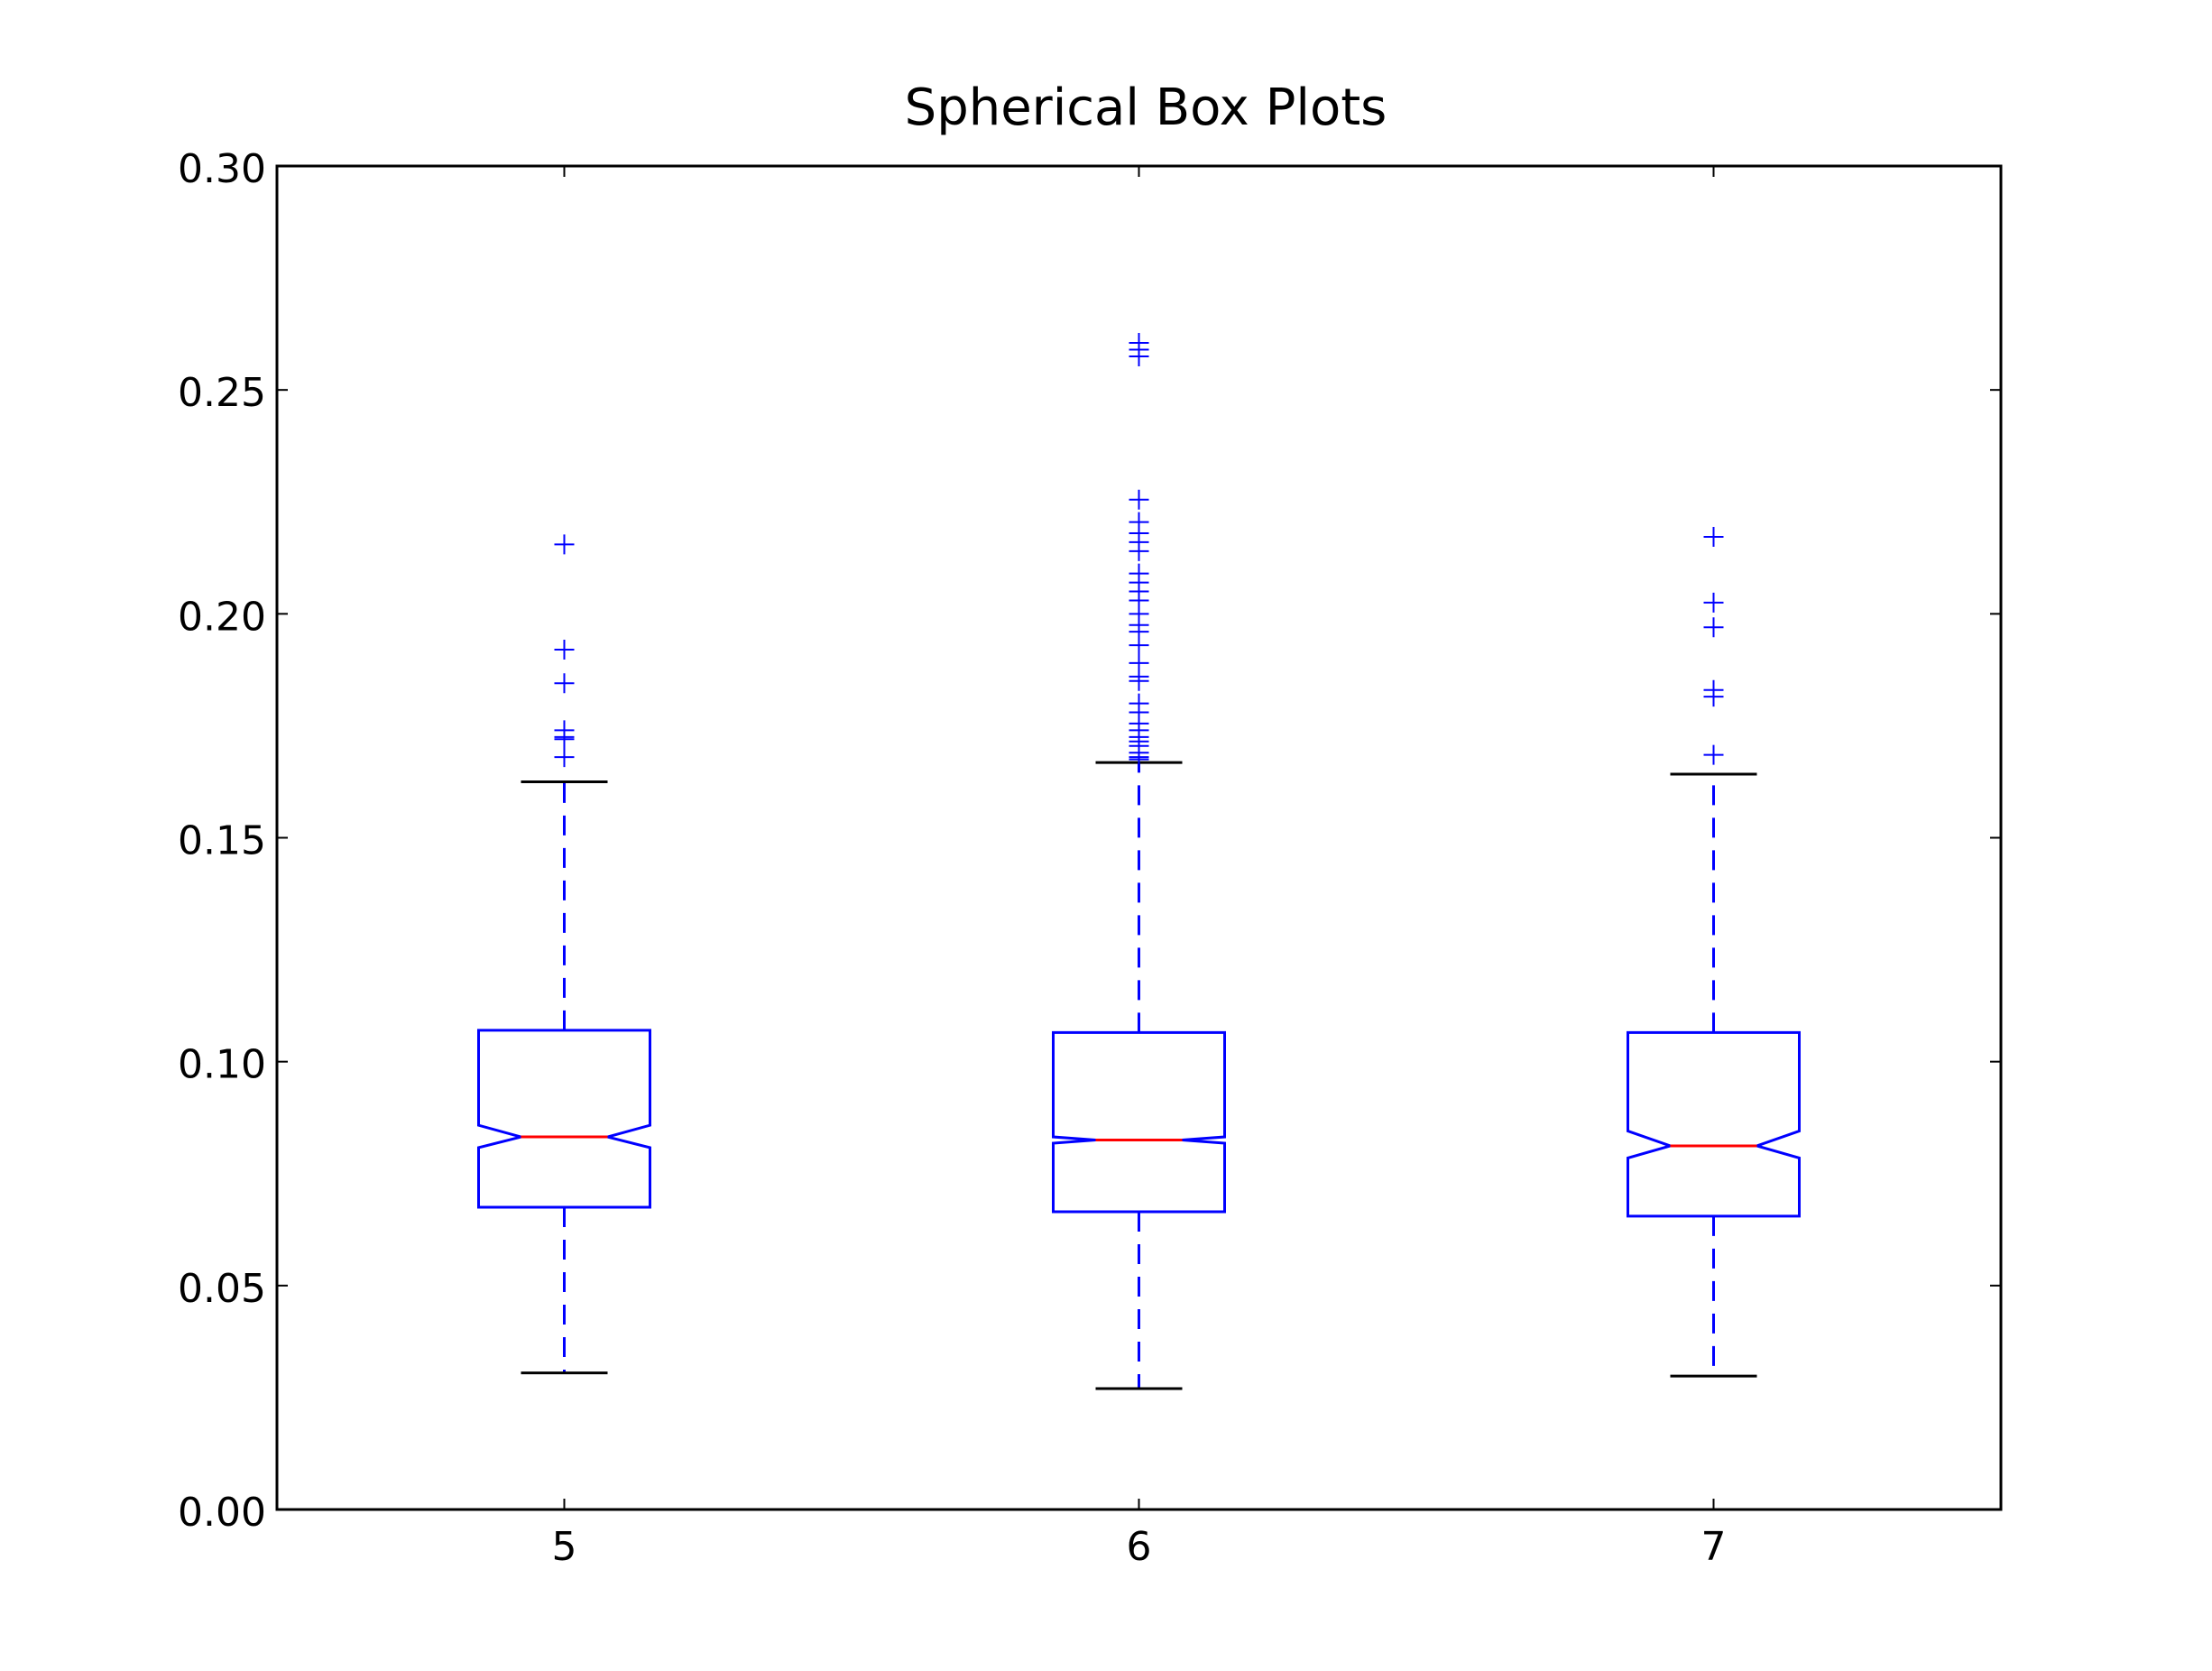 The width and height of the screenshot is (2212, 1671). Describe the element at coordinates (222, 617) in the screenshot. I see `y-tick-label: 0.20` at that location.